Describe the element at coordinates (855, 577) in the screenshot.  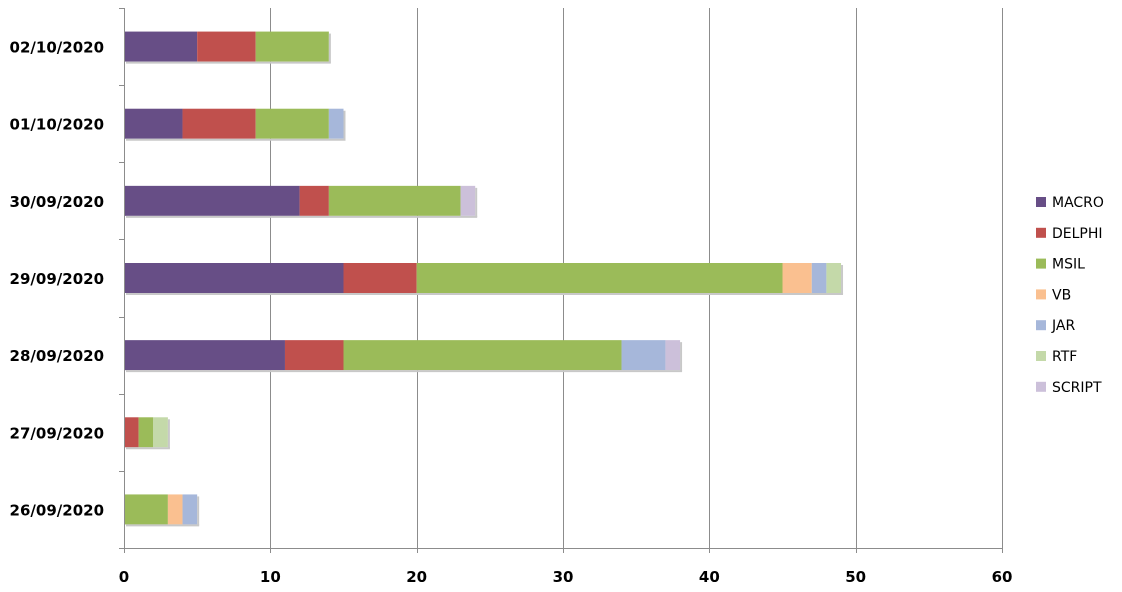
I see `x-tick-label: 50` at that location.